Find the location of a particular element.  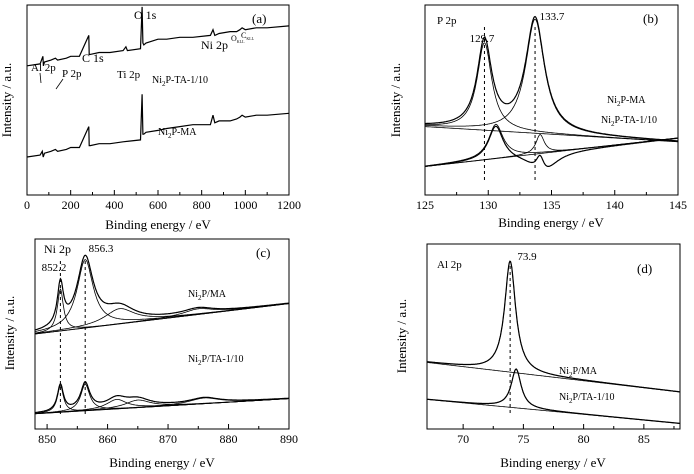

panel-d-title: Al 2p is located at coordinates (449, 265).